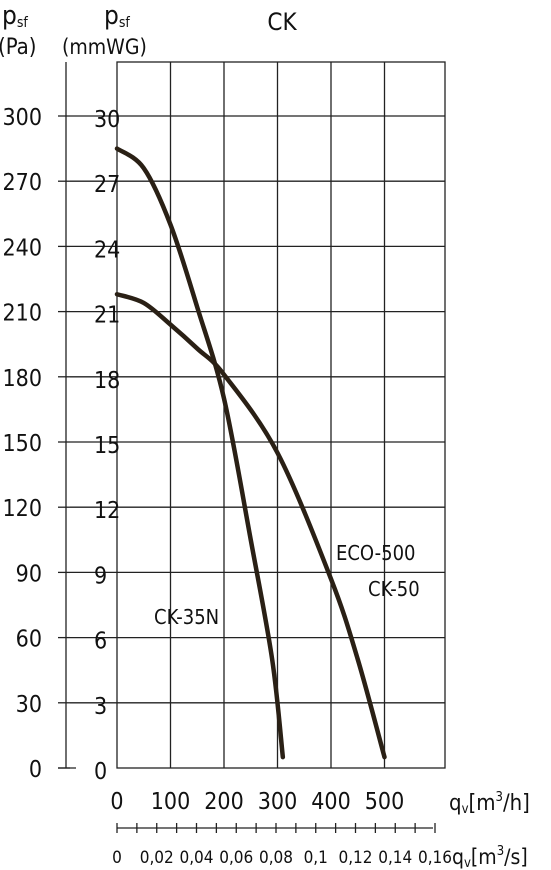 The width and height of the screenshot is (551, 870). I want to click on y-tick-label-pa: 180, so click(23, 379).